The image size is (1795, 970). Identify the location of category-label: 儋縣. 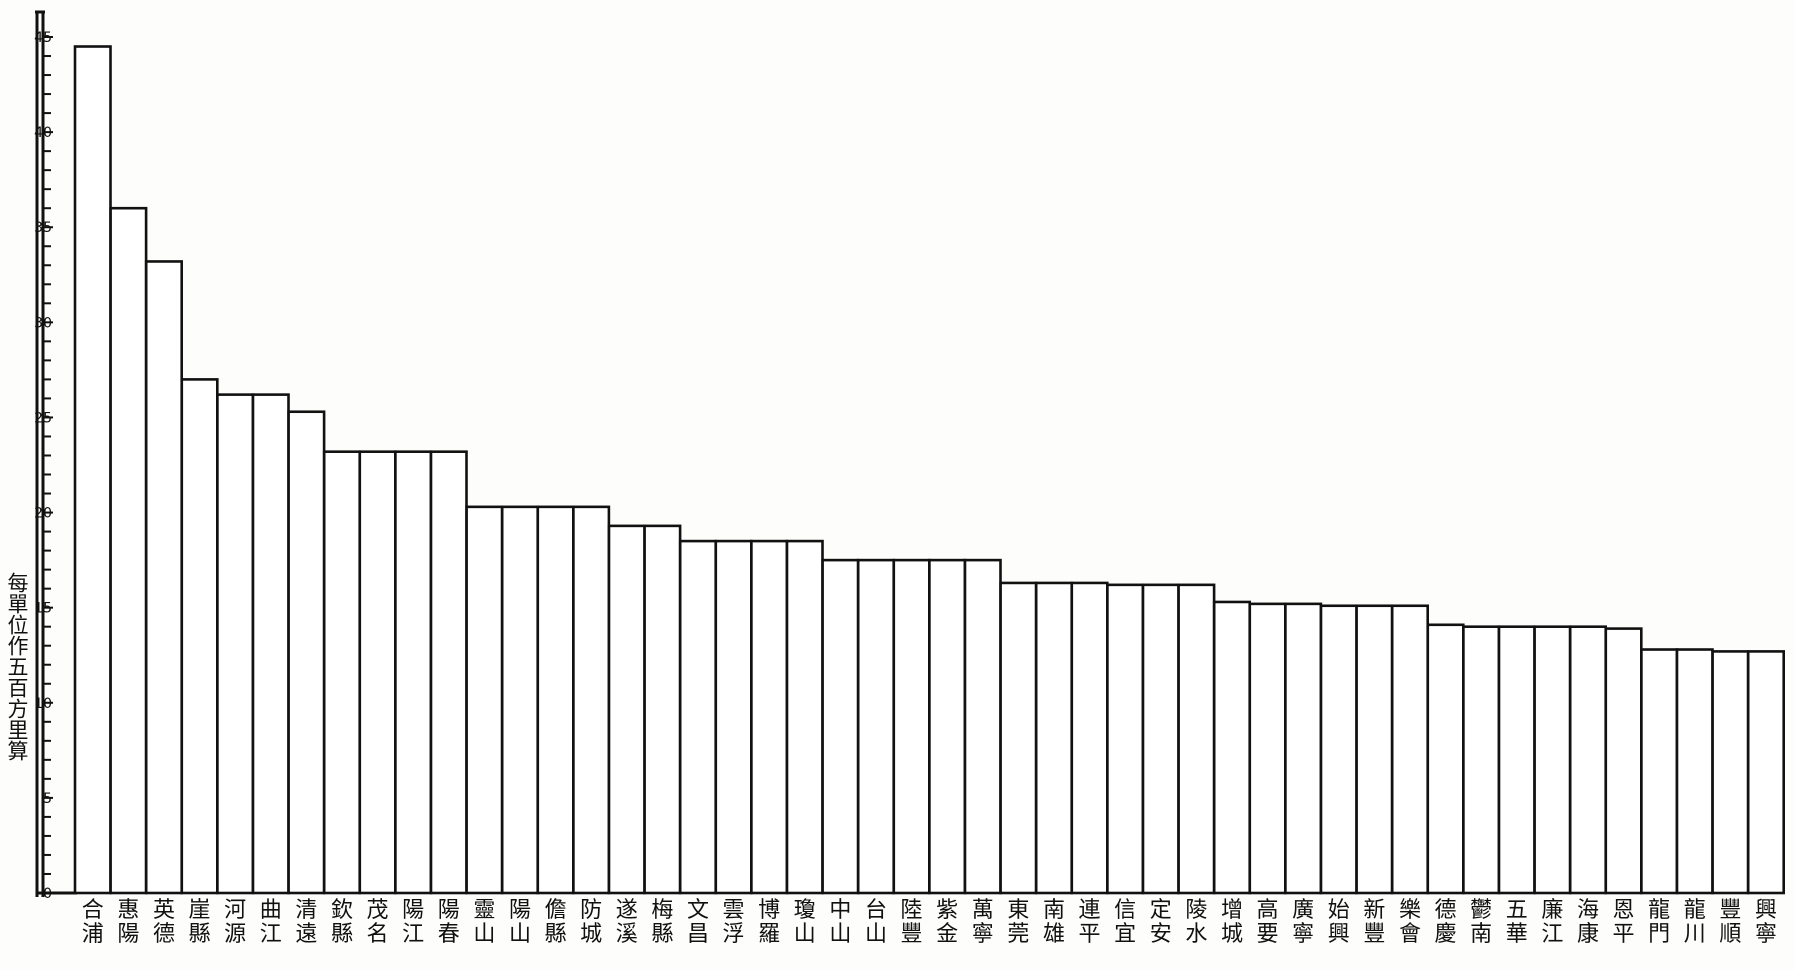
(556, 922).